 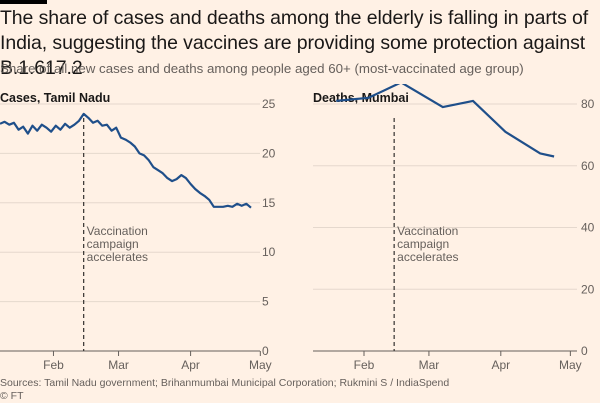 What do you see at coordinates (588, 104) in the screenshot?
I see `y-tick-label: 80` at bounding box center [588, 104].